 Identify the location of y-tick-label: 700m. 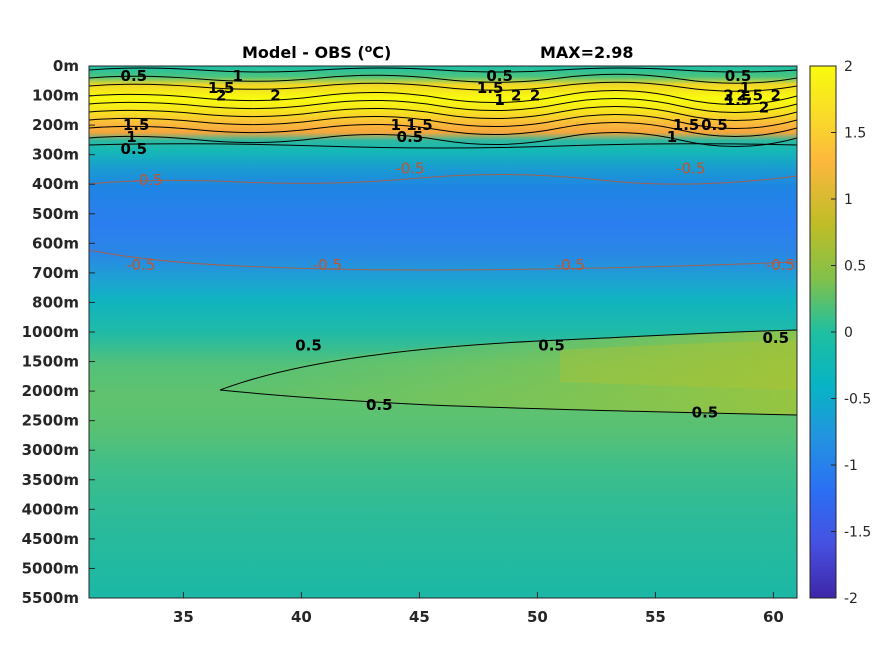
(55, 273).